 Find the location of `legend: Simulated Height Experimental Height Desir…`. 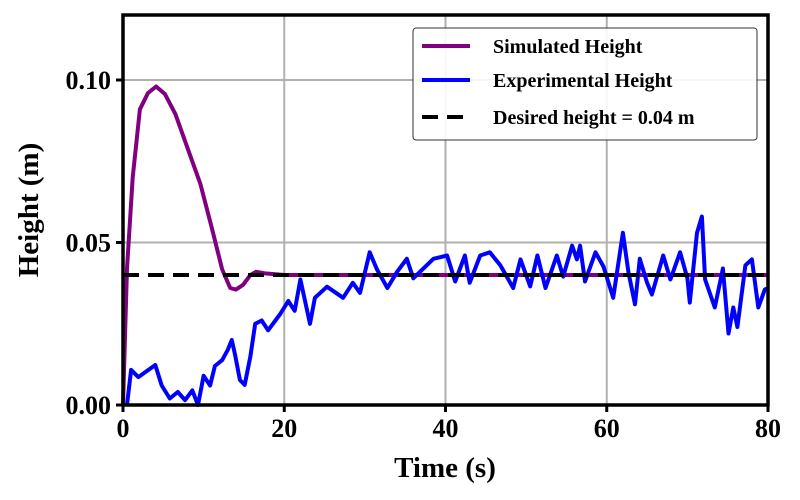

legend: Simulated Height Experimental Height Desir… is located at coordinates (585, 84).